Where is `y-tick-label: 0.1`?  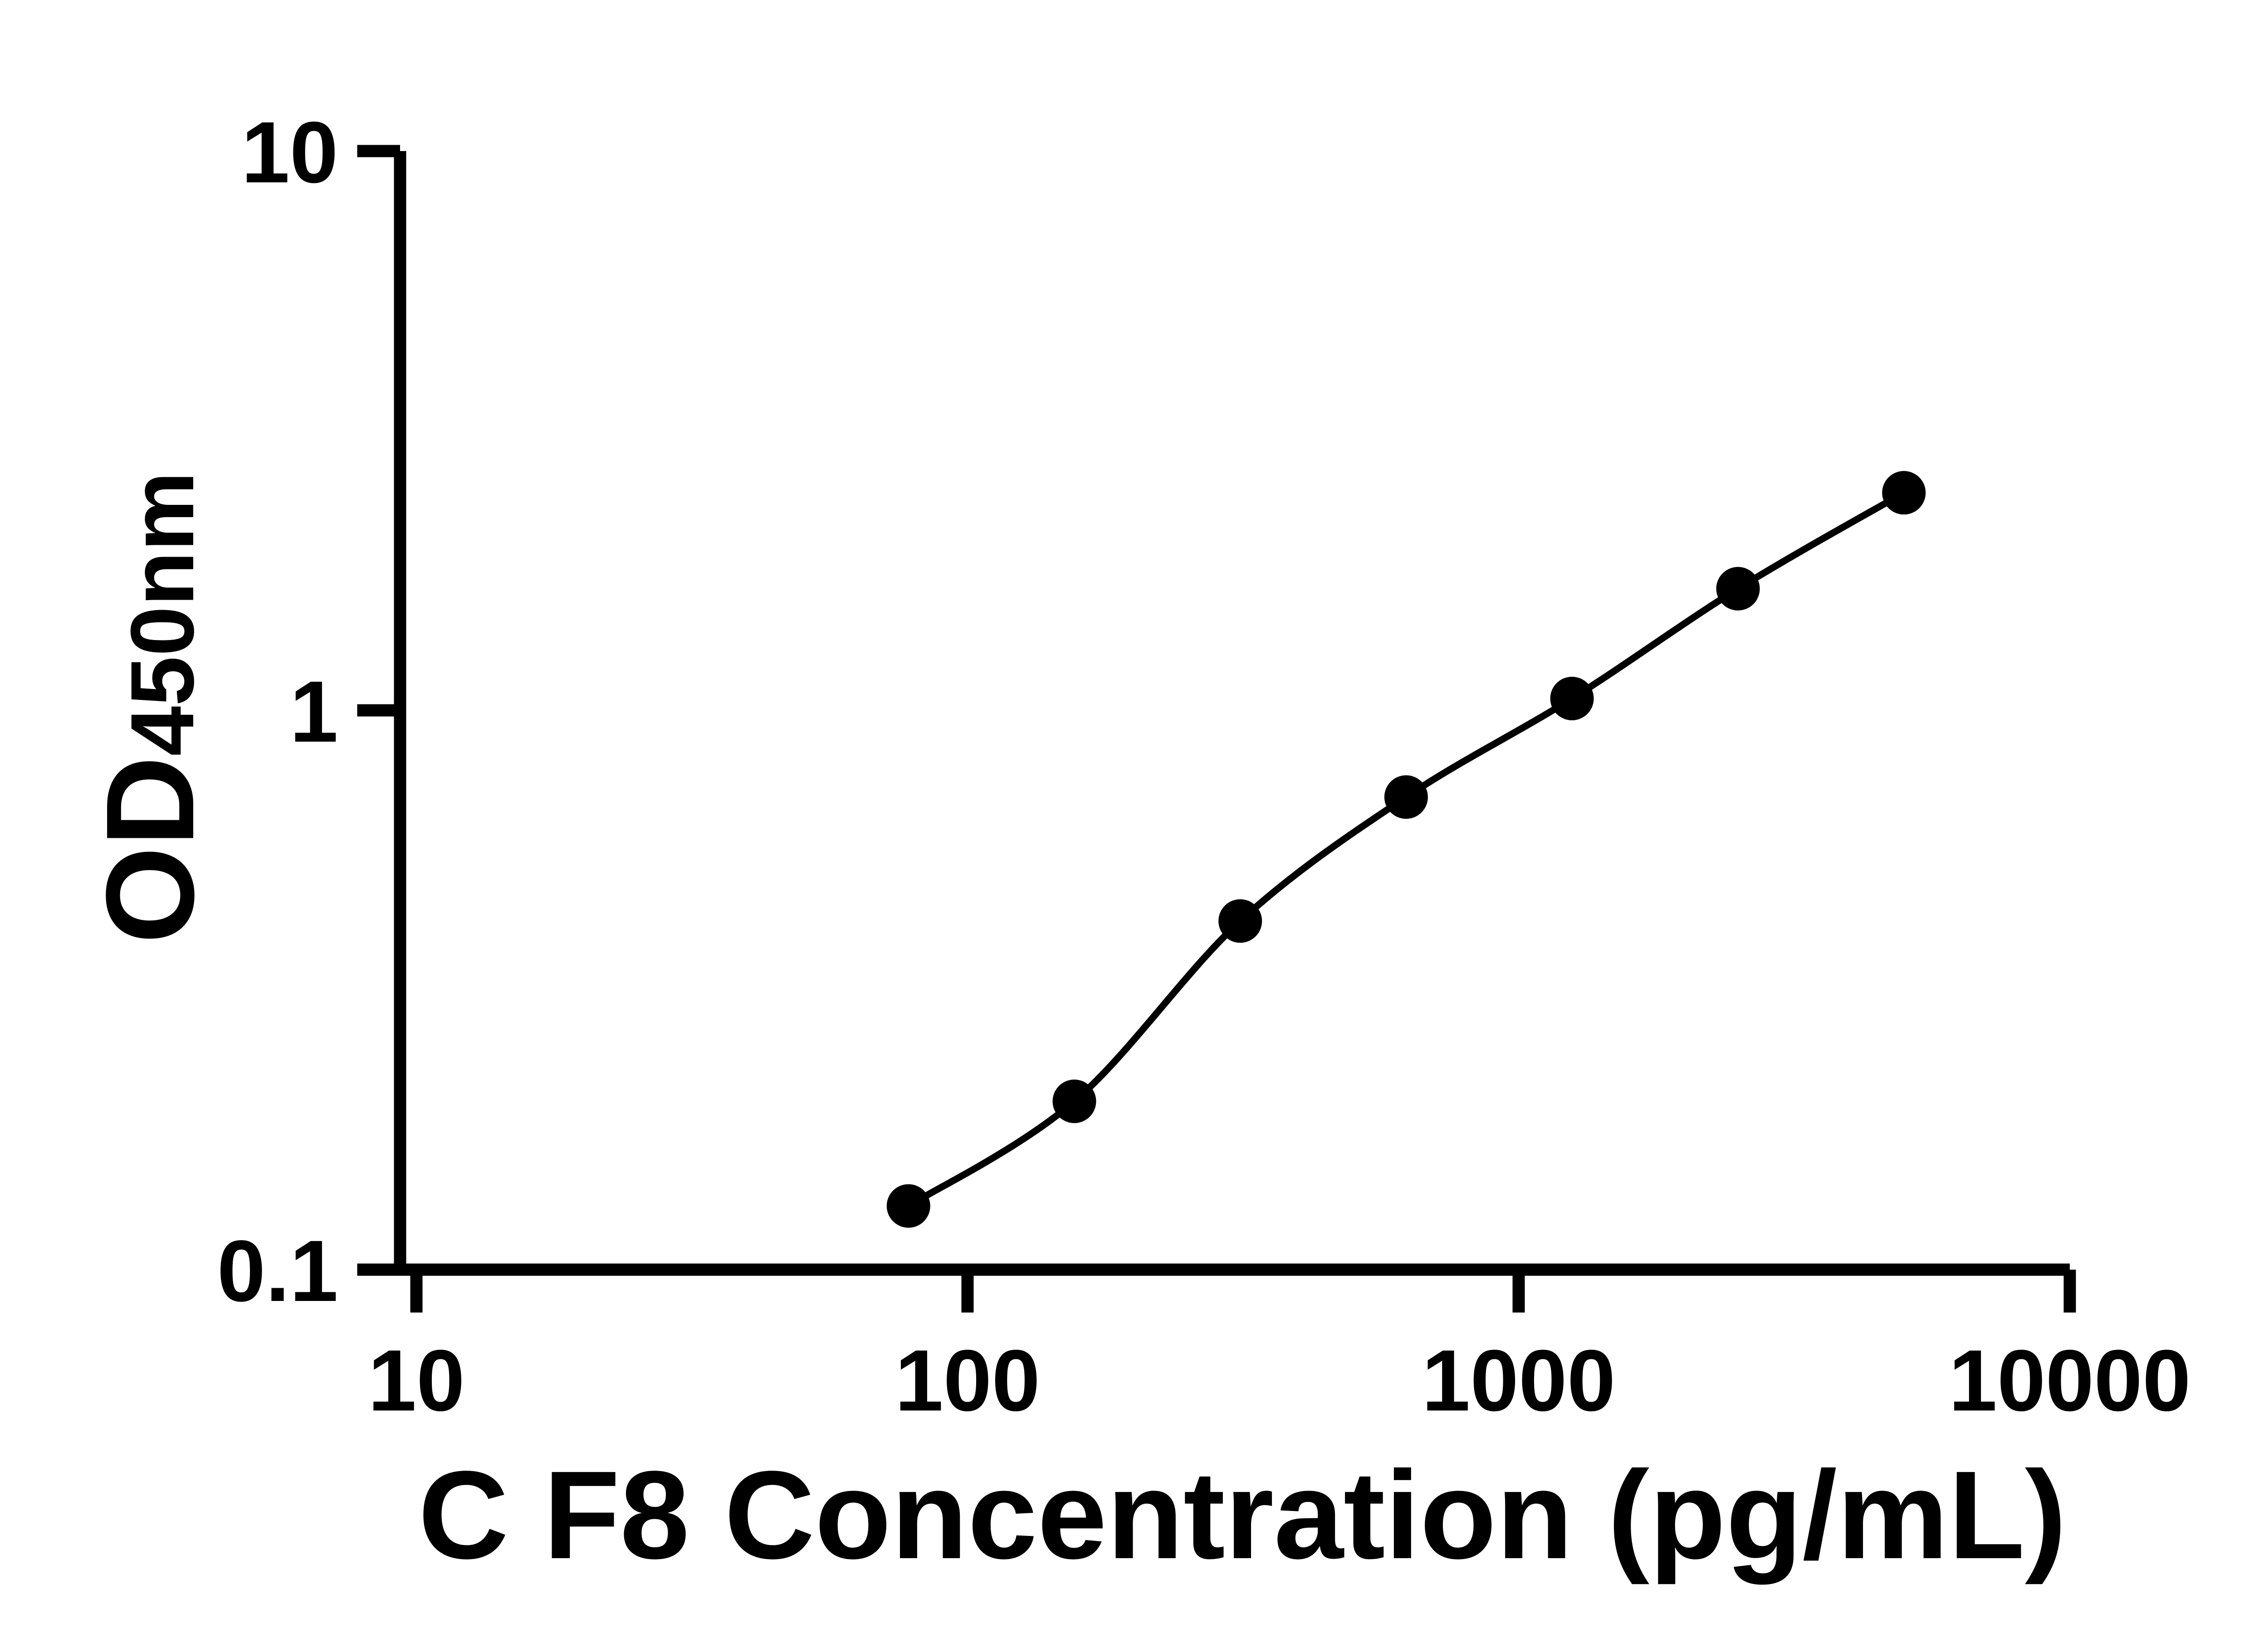 y-tick-label: 0.1 is located at coordinates (277, 1271).